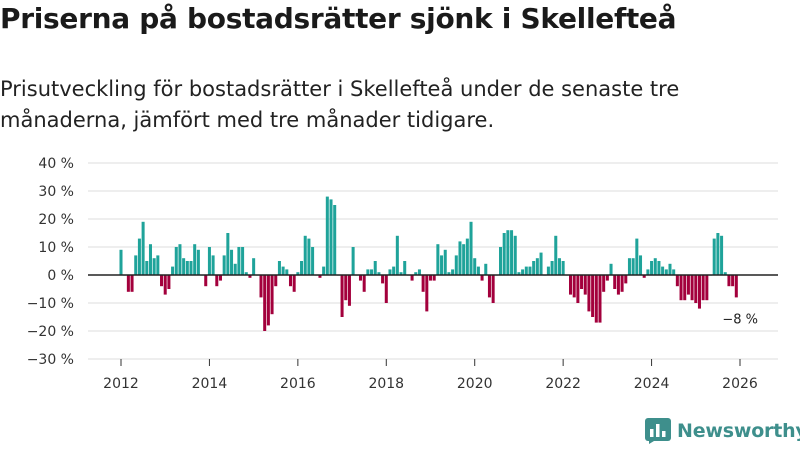  Describe the element at coordinates (722, 431) in the screenshot. I see `brand-logo: Newsworthy` at that location.